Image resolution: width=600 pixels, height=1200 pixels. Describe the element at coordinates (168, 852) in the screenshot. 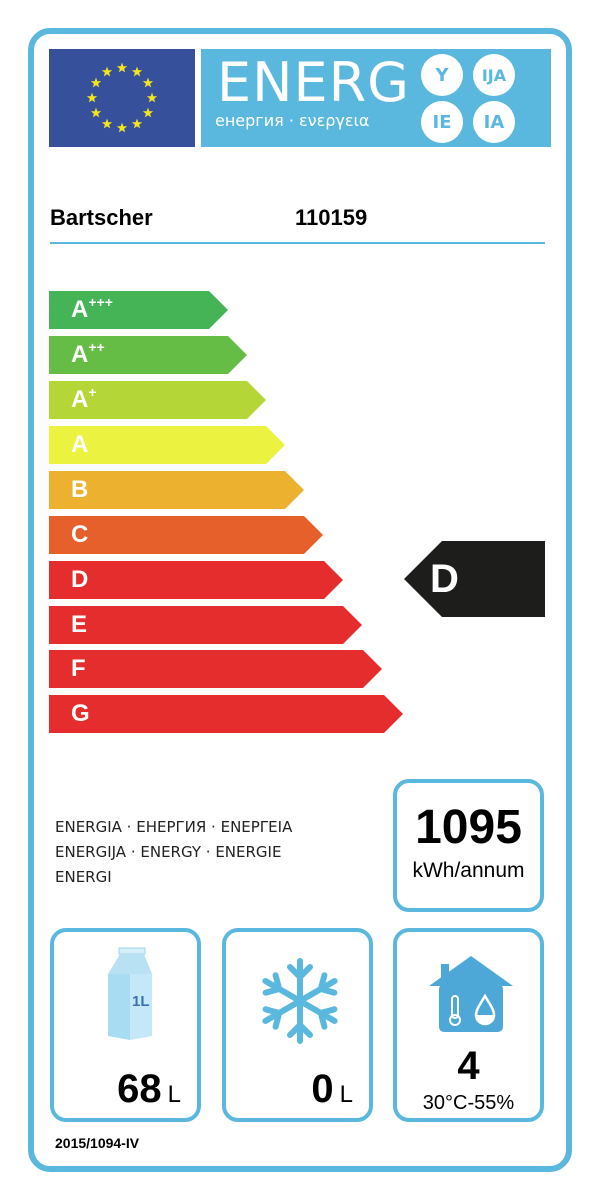

I see `language-line: ENERGIJA · ENERGY · ENERGIE` at that location.